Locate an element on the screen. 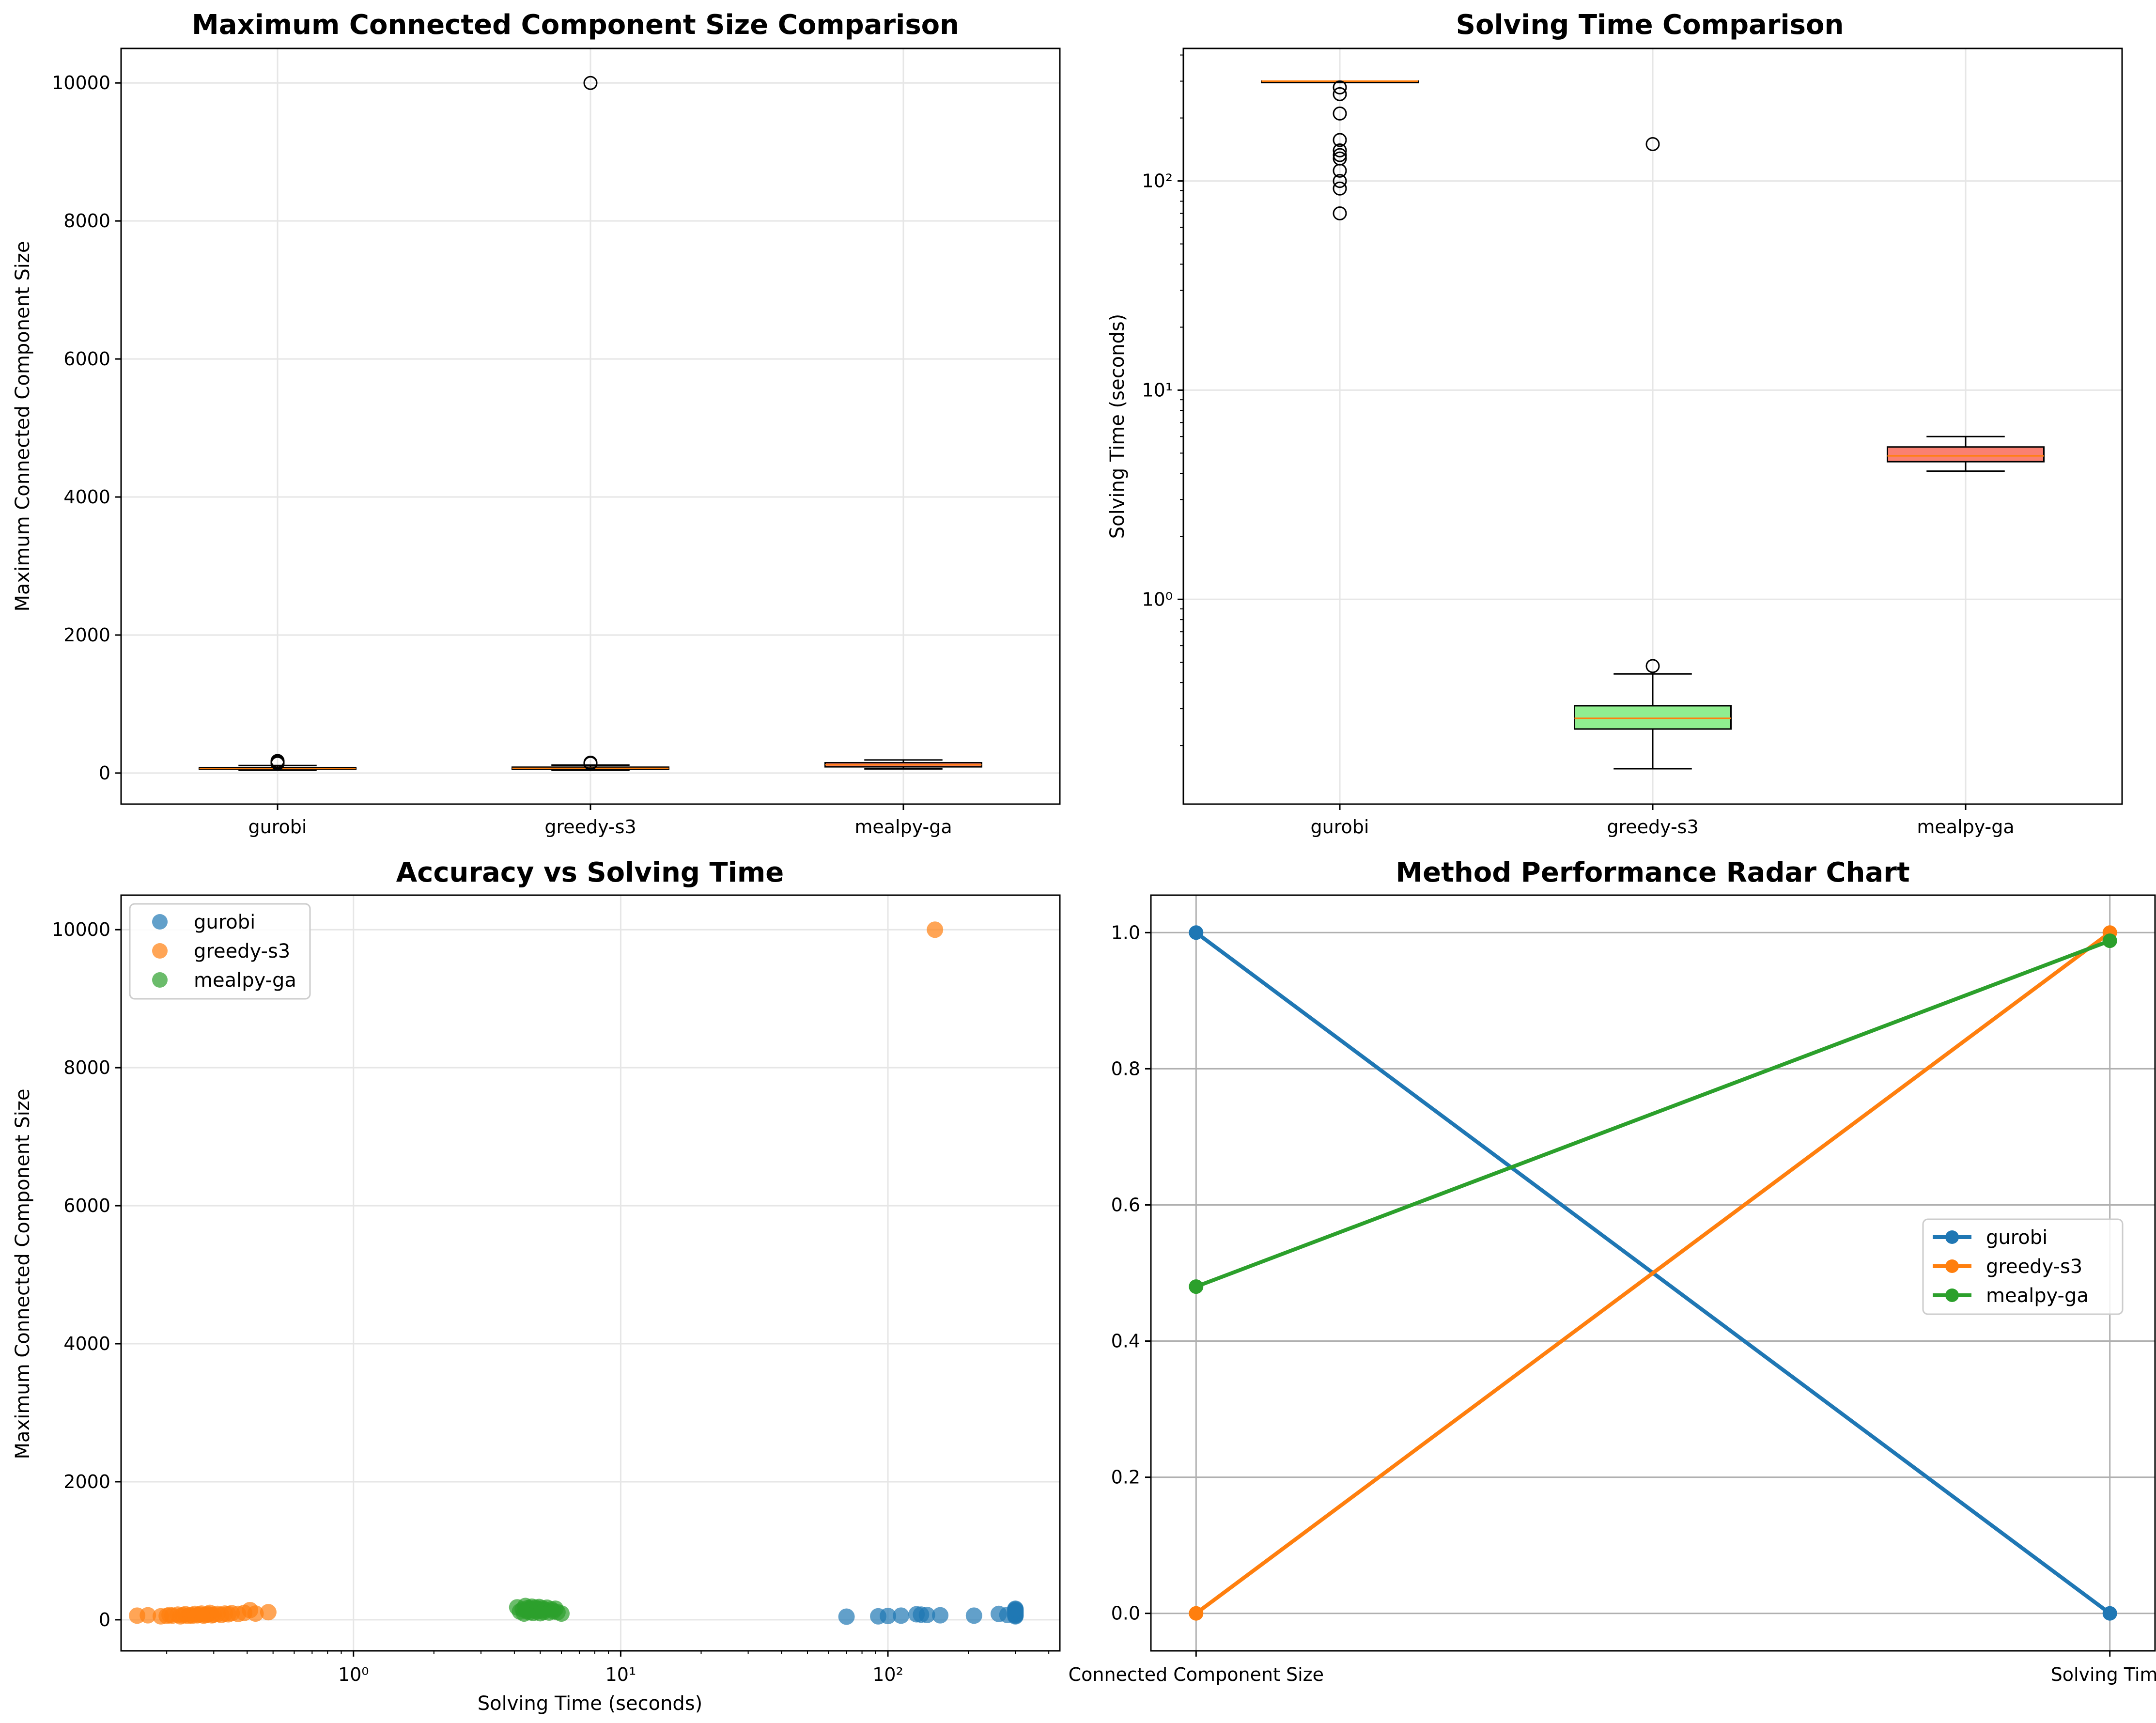 The image size is (2156, 1723). scatter-legend-label-gurobi: gurobi is located at coordinates (224, 922).